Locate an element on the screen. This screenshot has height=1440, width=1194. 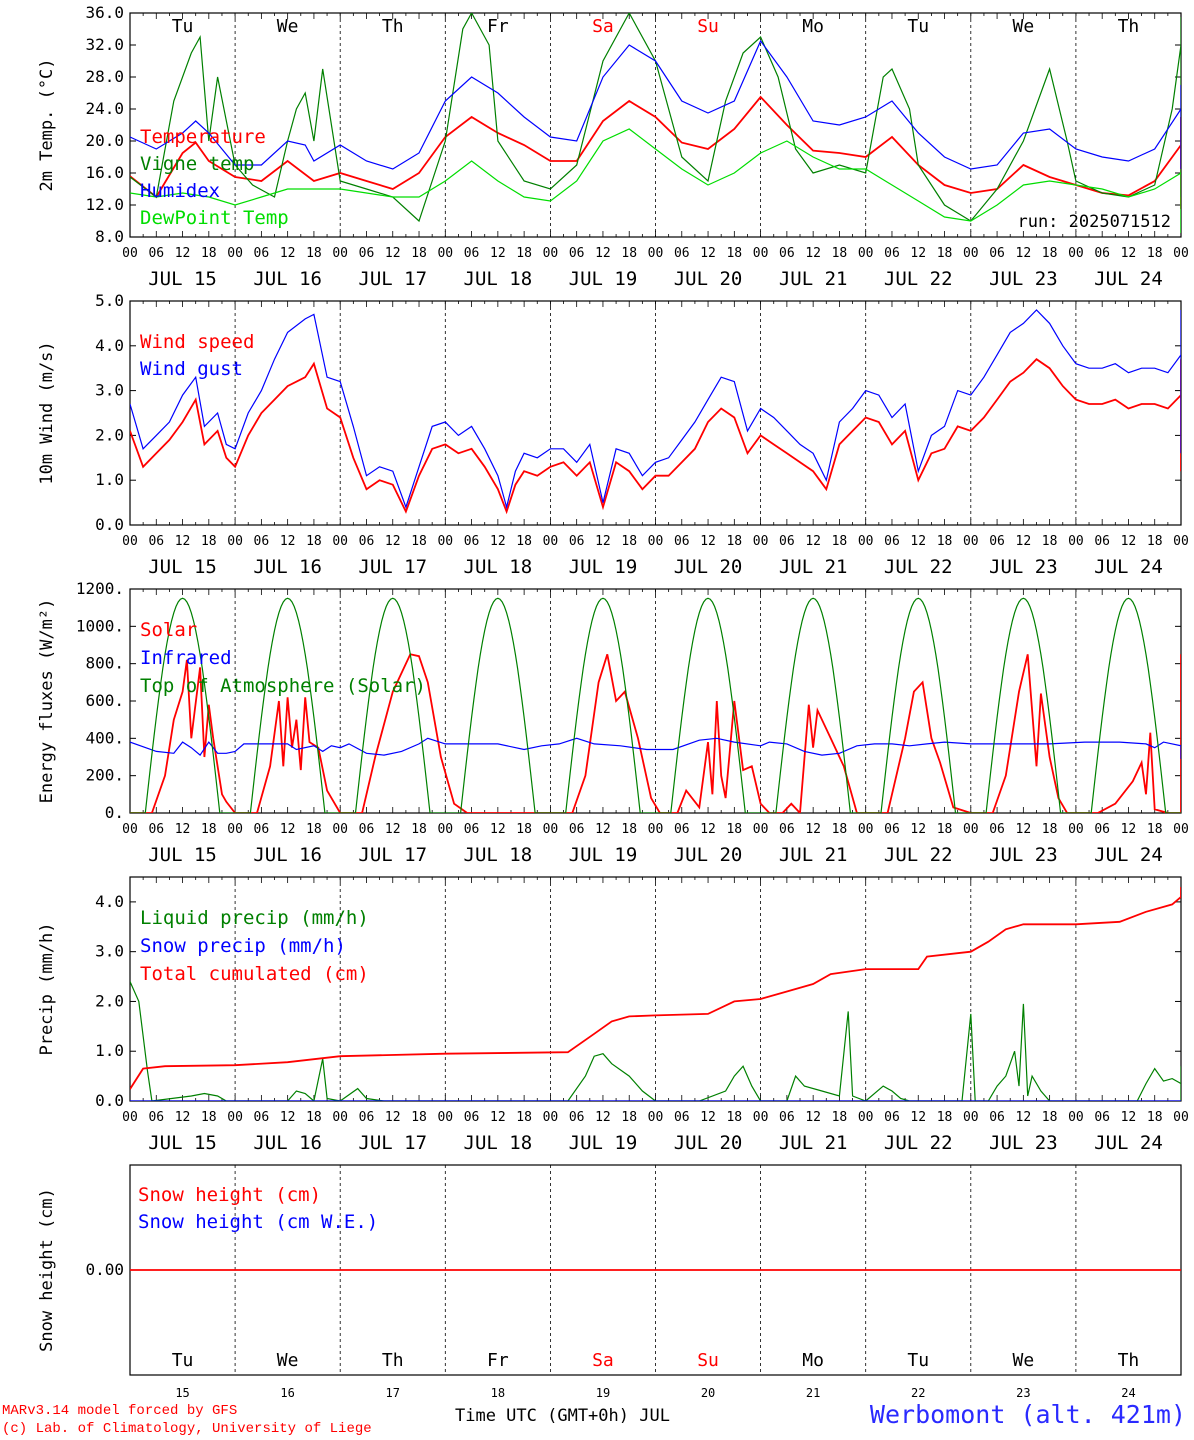
station-name: Werbomont (alt. 421m) is located at coordinates (1027, 1414).